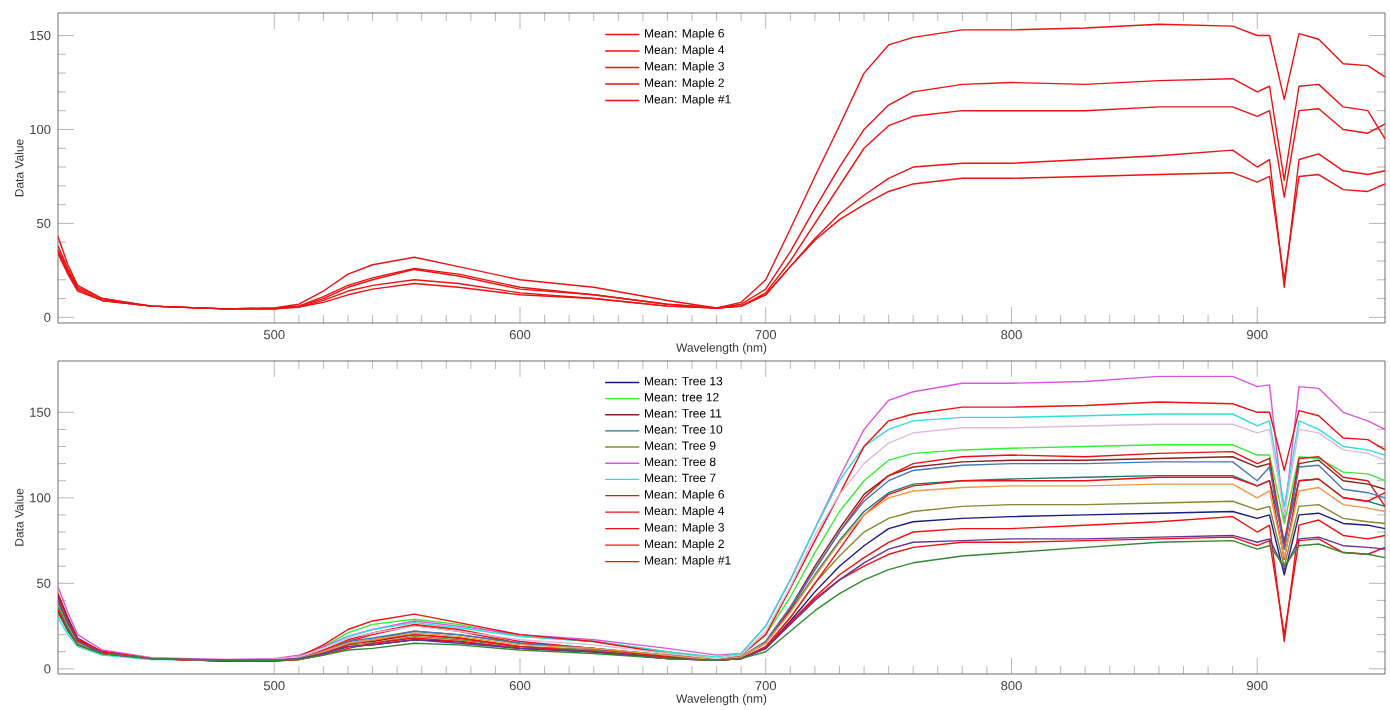  I want to click on legend-label: Mean: tree 12, so click(682, 397).